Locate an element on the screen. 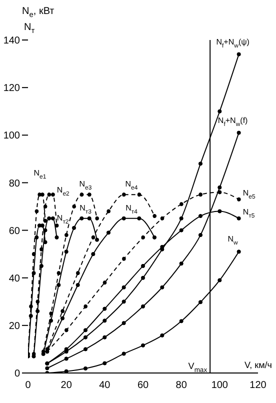  y-tick-label: 0 is located at coordinates (17, 374).